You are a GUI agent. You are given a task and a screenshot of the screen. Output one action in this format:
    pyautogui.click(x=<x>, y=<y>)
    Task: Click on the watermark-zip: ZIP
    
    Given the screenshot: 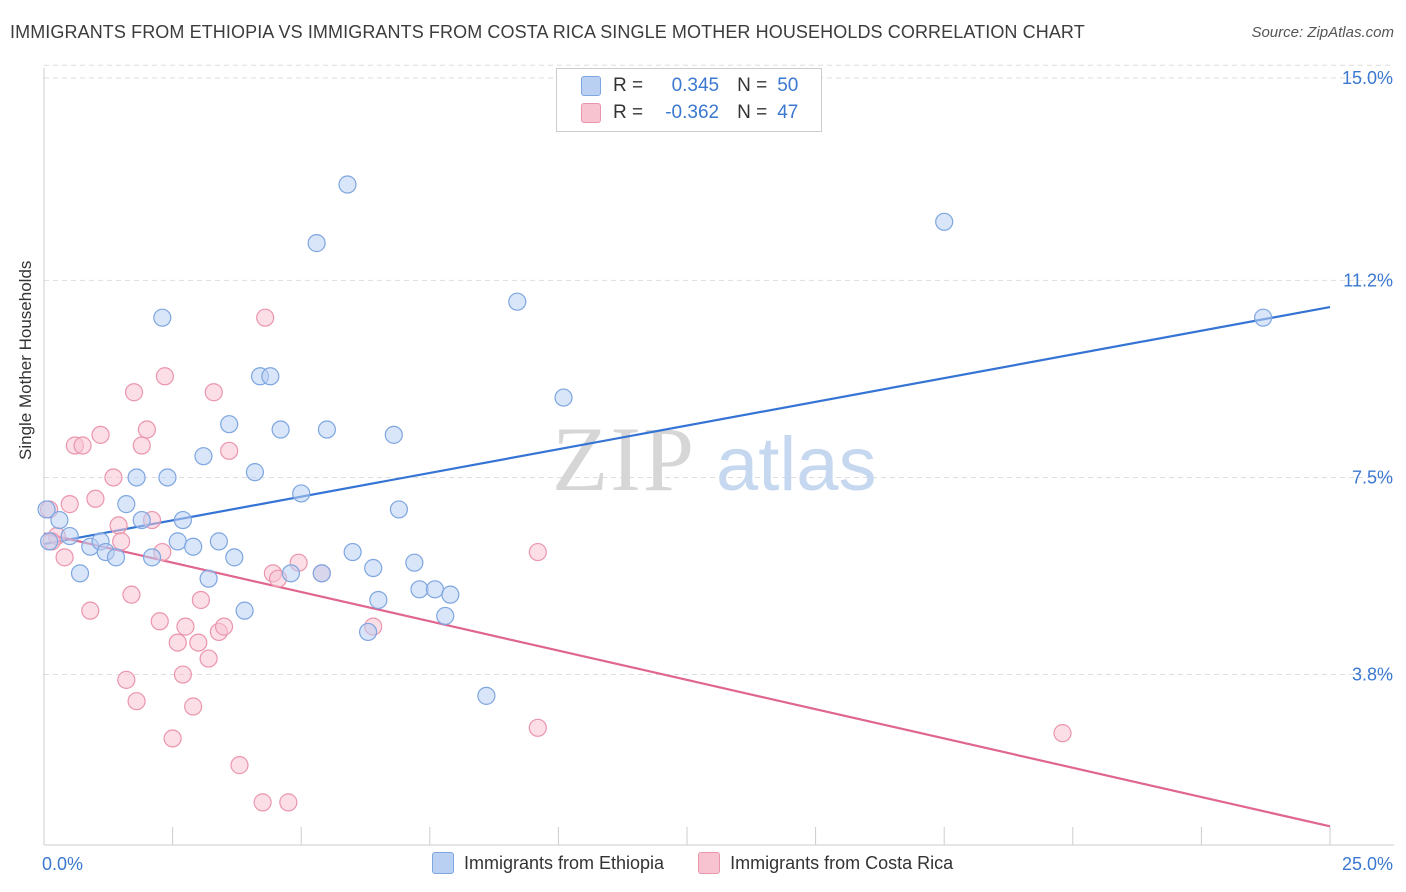 What is the action you would take?
    pyautogui.click(x=624, y=459)
    